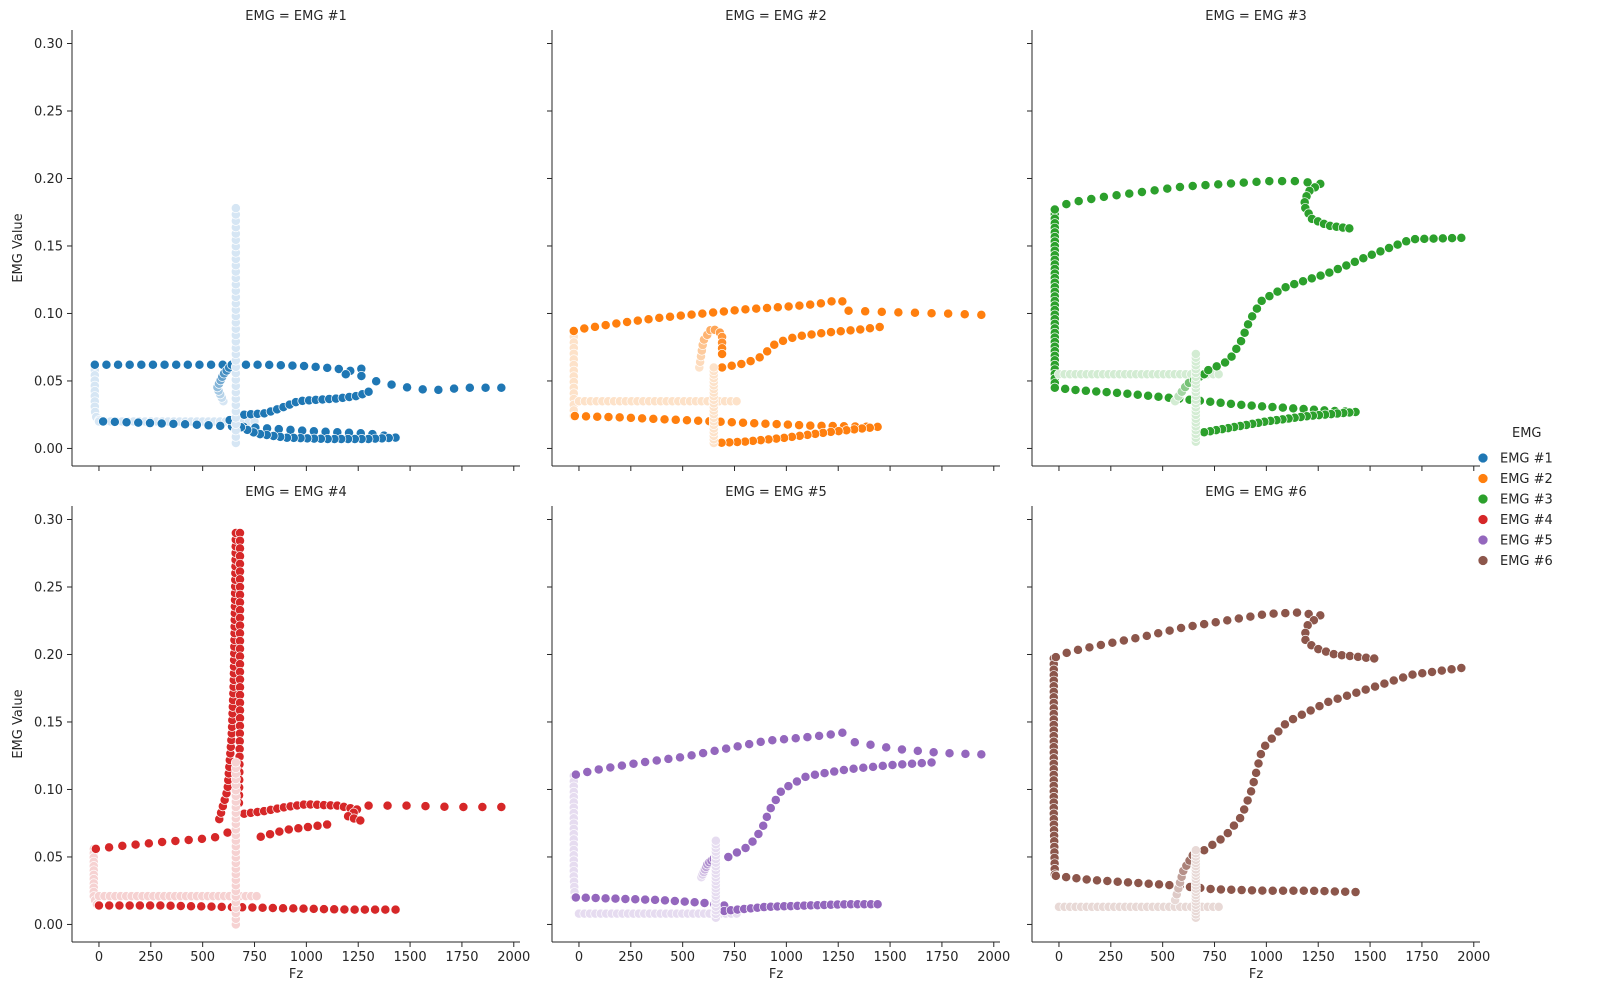 The width and height of the screenshot is (1599, 990). I want to click on x-tick-label: 2000, so click(1473, 957).